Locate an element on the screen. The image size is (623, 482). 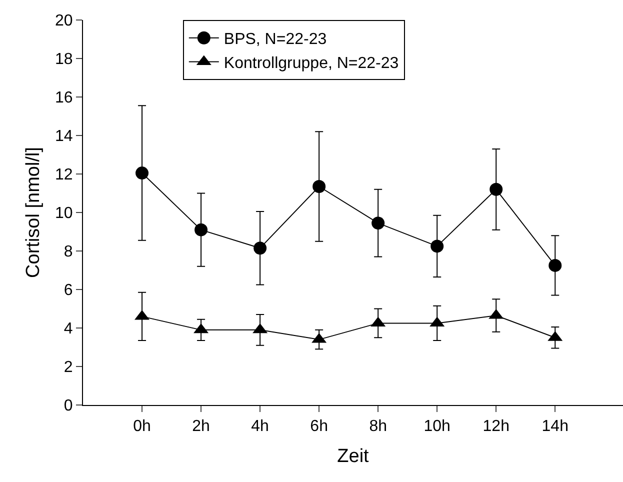
legend-label: Kontrollgruppe, N=22-23 is located at coordinates (311, 63).